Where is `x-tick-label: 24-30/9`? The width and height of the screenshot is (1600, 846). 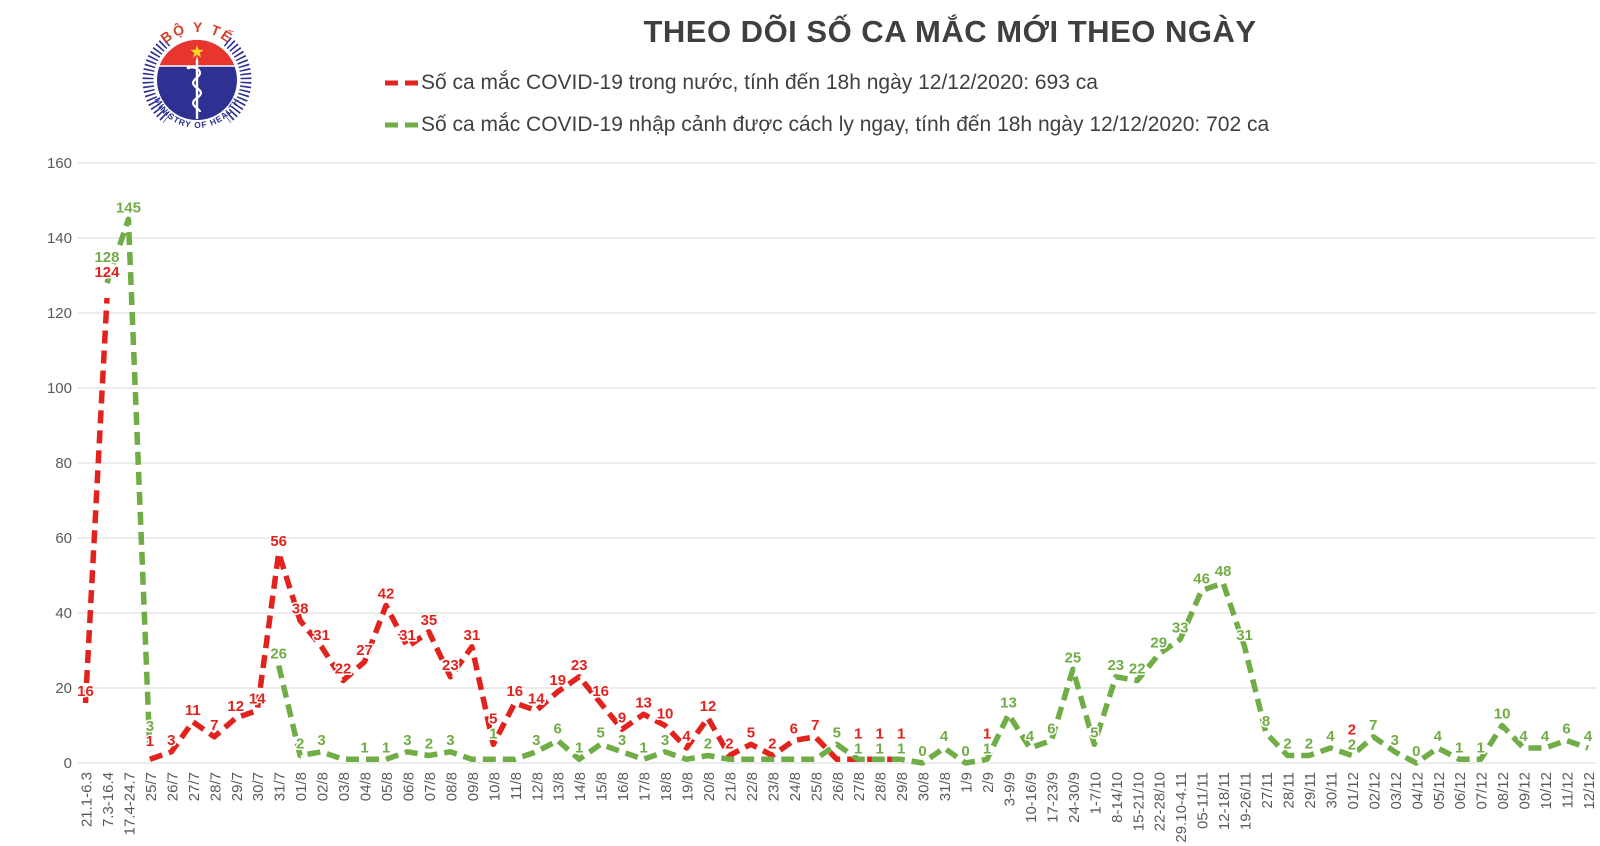 x-tick-label: 24-30/9 is located at coordinates (1074, 797).